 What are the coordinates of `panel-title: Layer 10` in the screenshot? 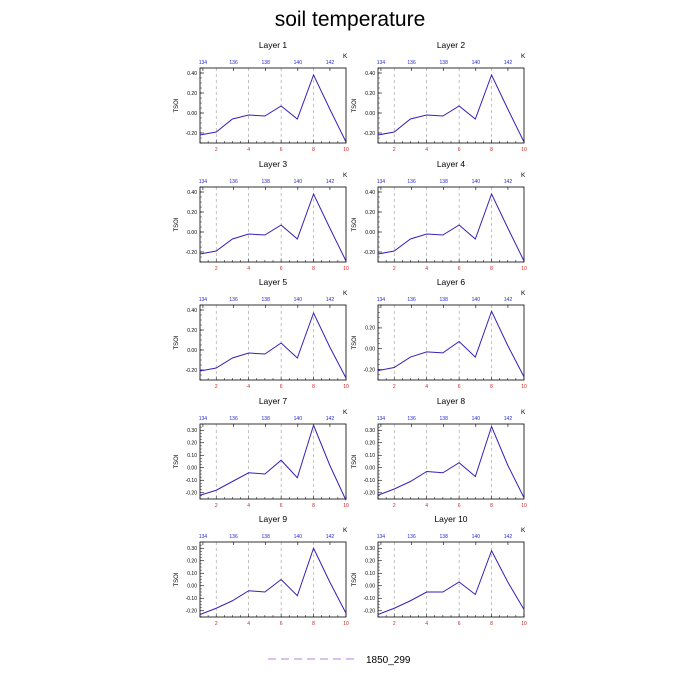 It's located at (450, 519).